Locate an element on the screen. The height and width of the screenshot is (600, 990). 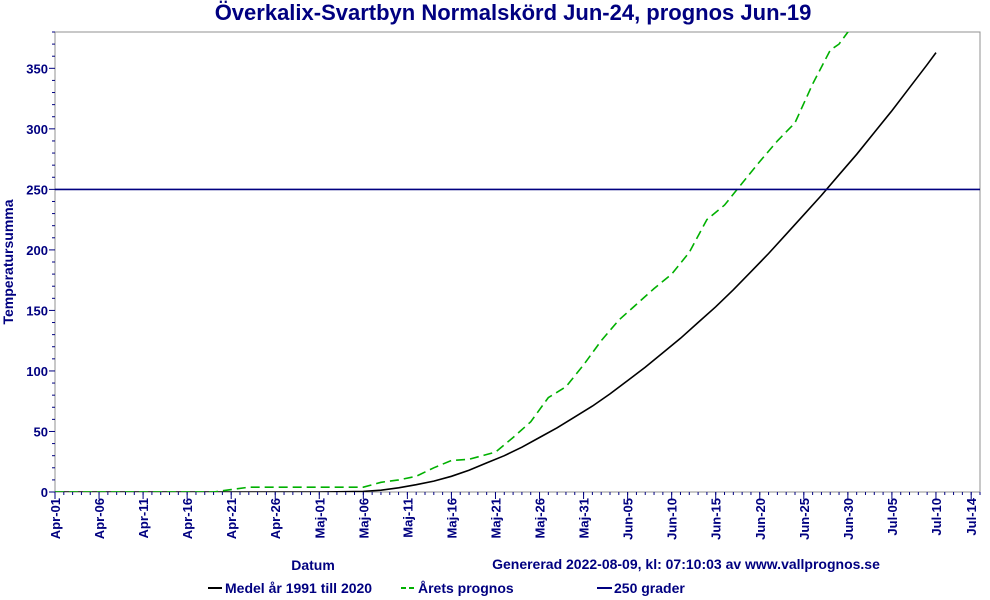
x-tick-label: Maj-21 is located at coordinates (495, 518).